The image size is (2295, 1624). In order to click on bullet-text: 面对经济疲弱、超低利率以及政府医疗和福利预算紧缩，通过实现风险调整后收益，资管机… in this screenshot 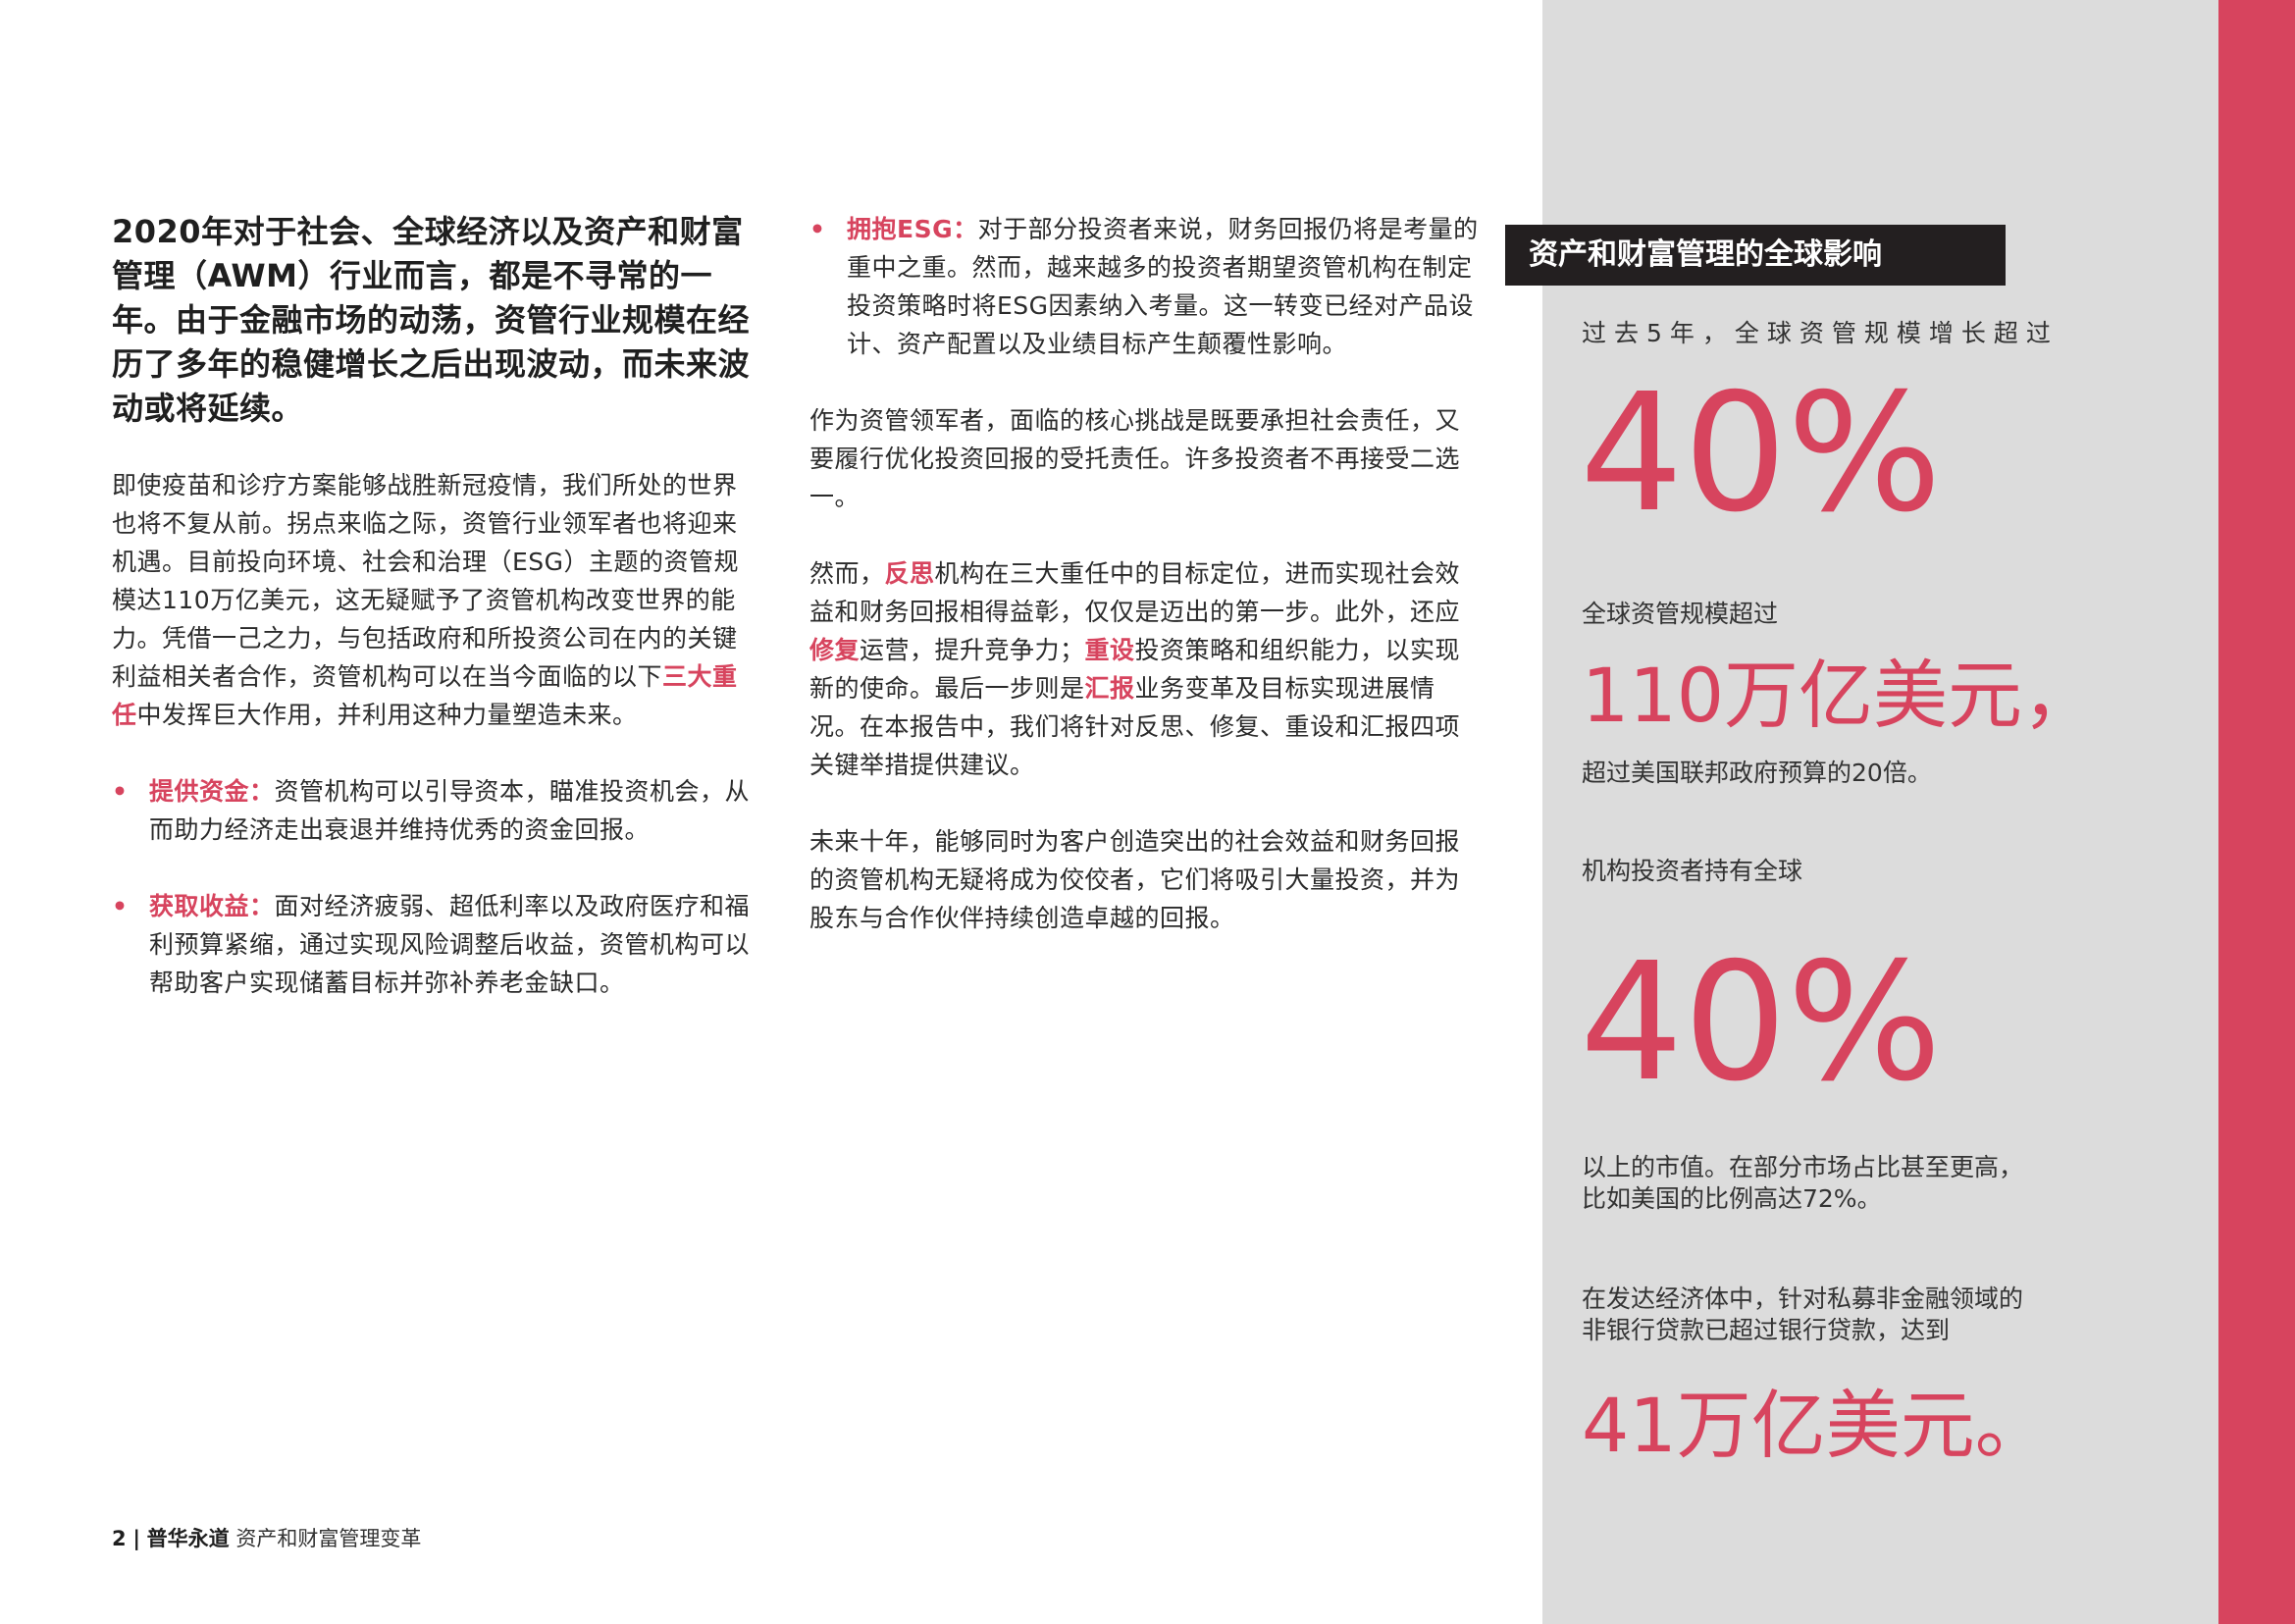, I will do `click(450, 944)`.